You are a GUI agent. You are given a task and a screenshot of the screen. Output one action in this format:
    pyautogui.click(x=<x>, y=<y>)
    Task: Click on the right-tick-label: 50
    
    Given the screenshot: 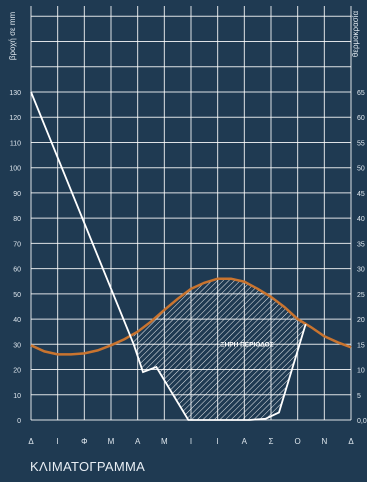 What is the action you would take?
    pyautogui.click(x=361, y=169)
    